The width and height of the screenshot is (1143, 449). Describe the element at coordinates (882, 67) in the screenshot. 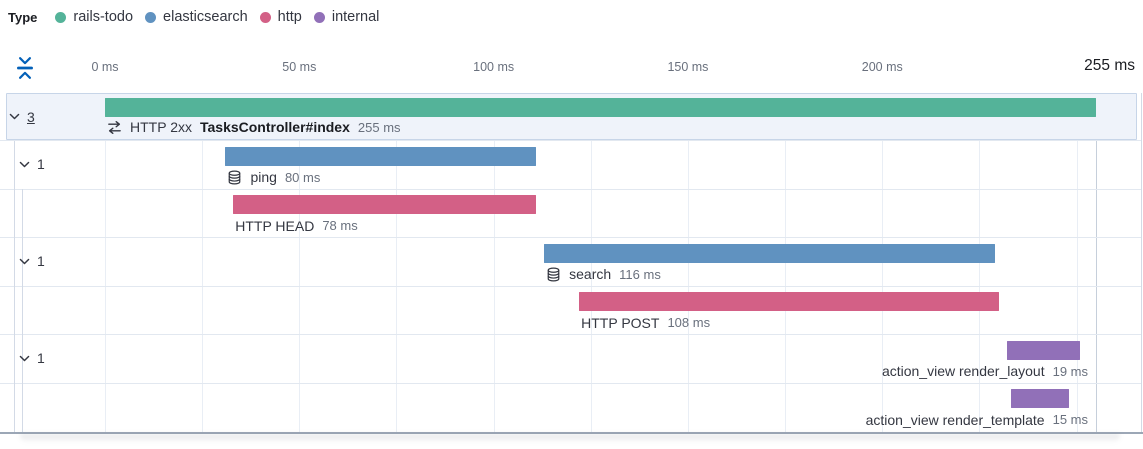

I see `axis-tick-label: 200 ms` at that location.